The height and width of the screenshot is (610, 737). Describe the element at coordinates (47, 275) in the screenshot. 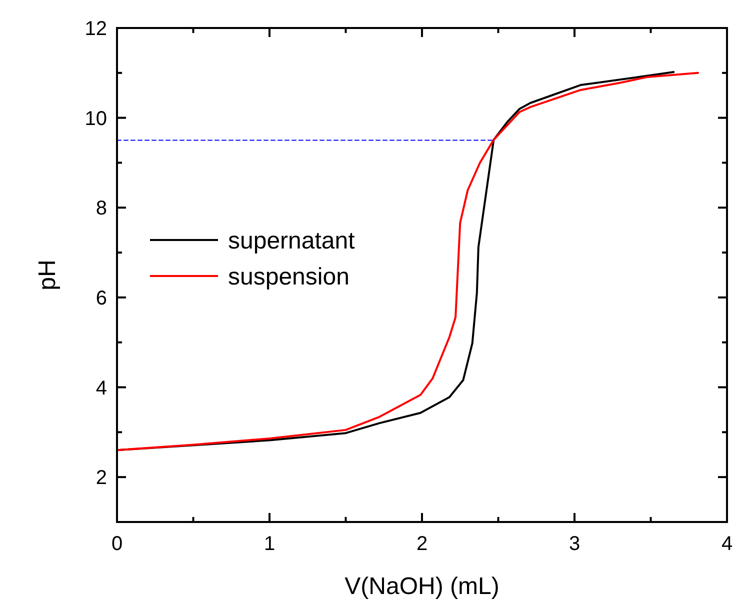

I see `y-axis-title: pH` at that location.